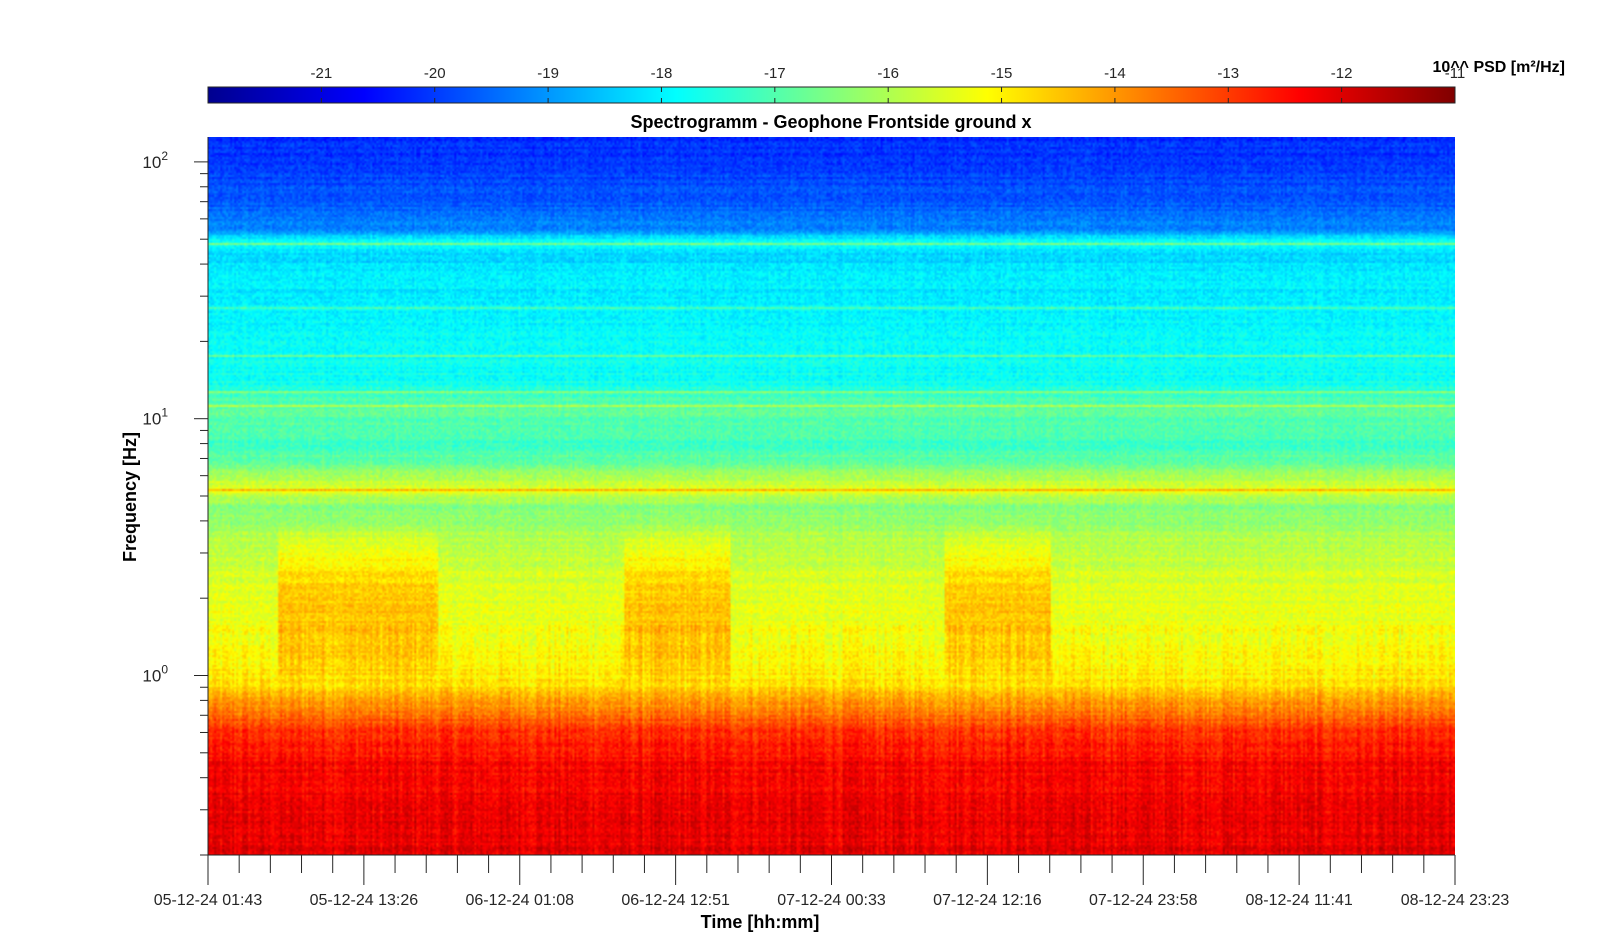 The image size is (1600, 948). What do you see at coordinates (155, 674) in the screenshot?
I see `y-tick-label: 10⁰` at bounding box center [155, 674].